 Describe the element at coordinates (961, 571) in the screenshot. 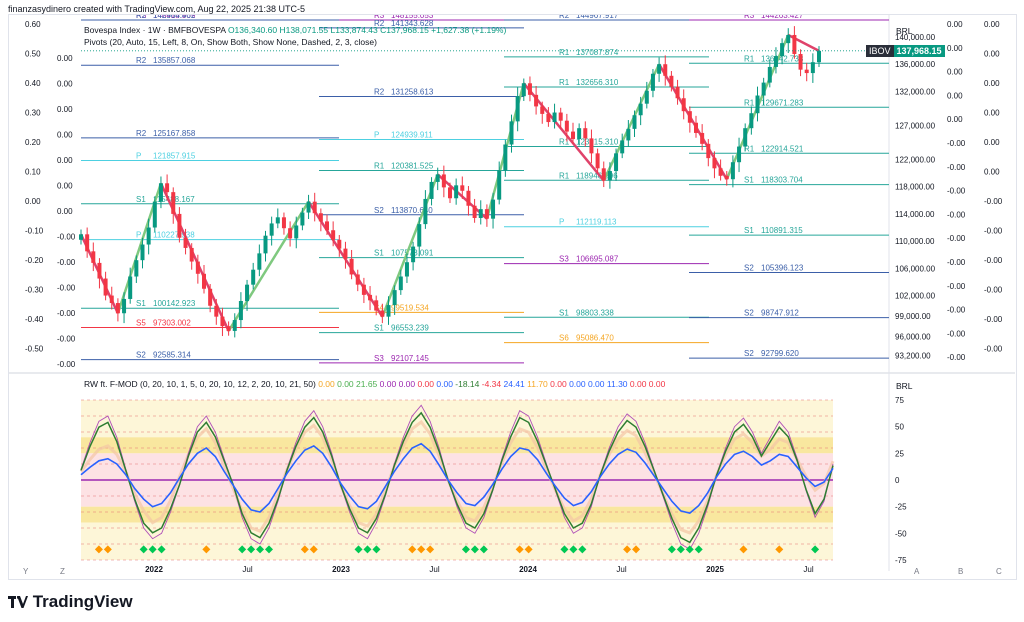

I see `corner-b-button: B` at that location.